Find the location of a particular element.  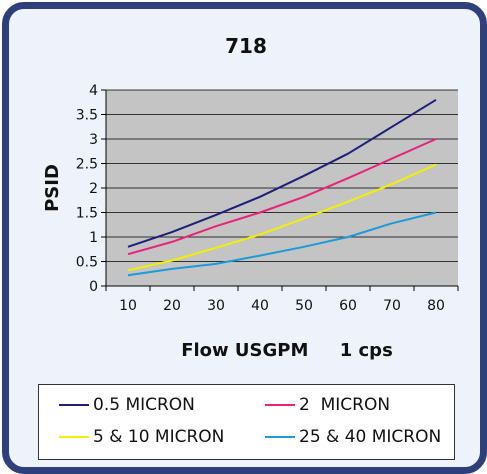

y-tick-label: 1.5 is located at coordinates (87, 214).